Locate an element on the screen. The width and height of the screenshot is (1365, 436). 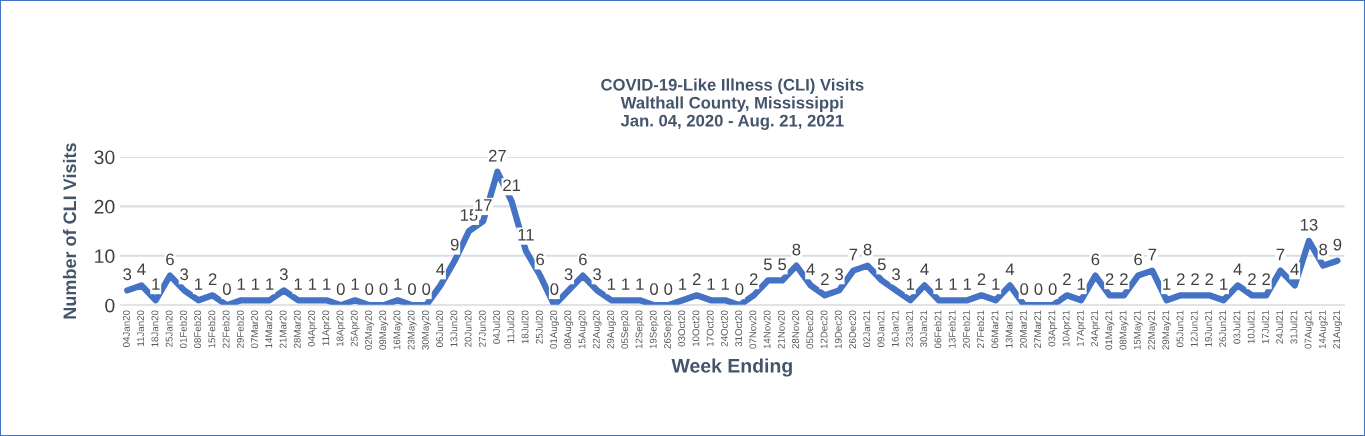
x-tick-label: 11Apr20 is located at coordinates (327, 328).